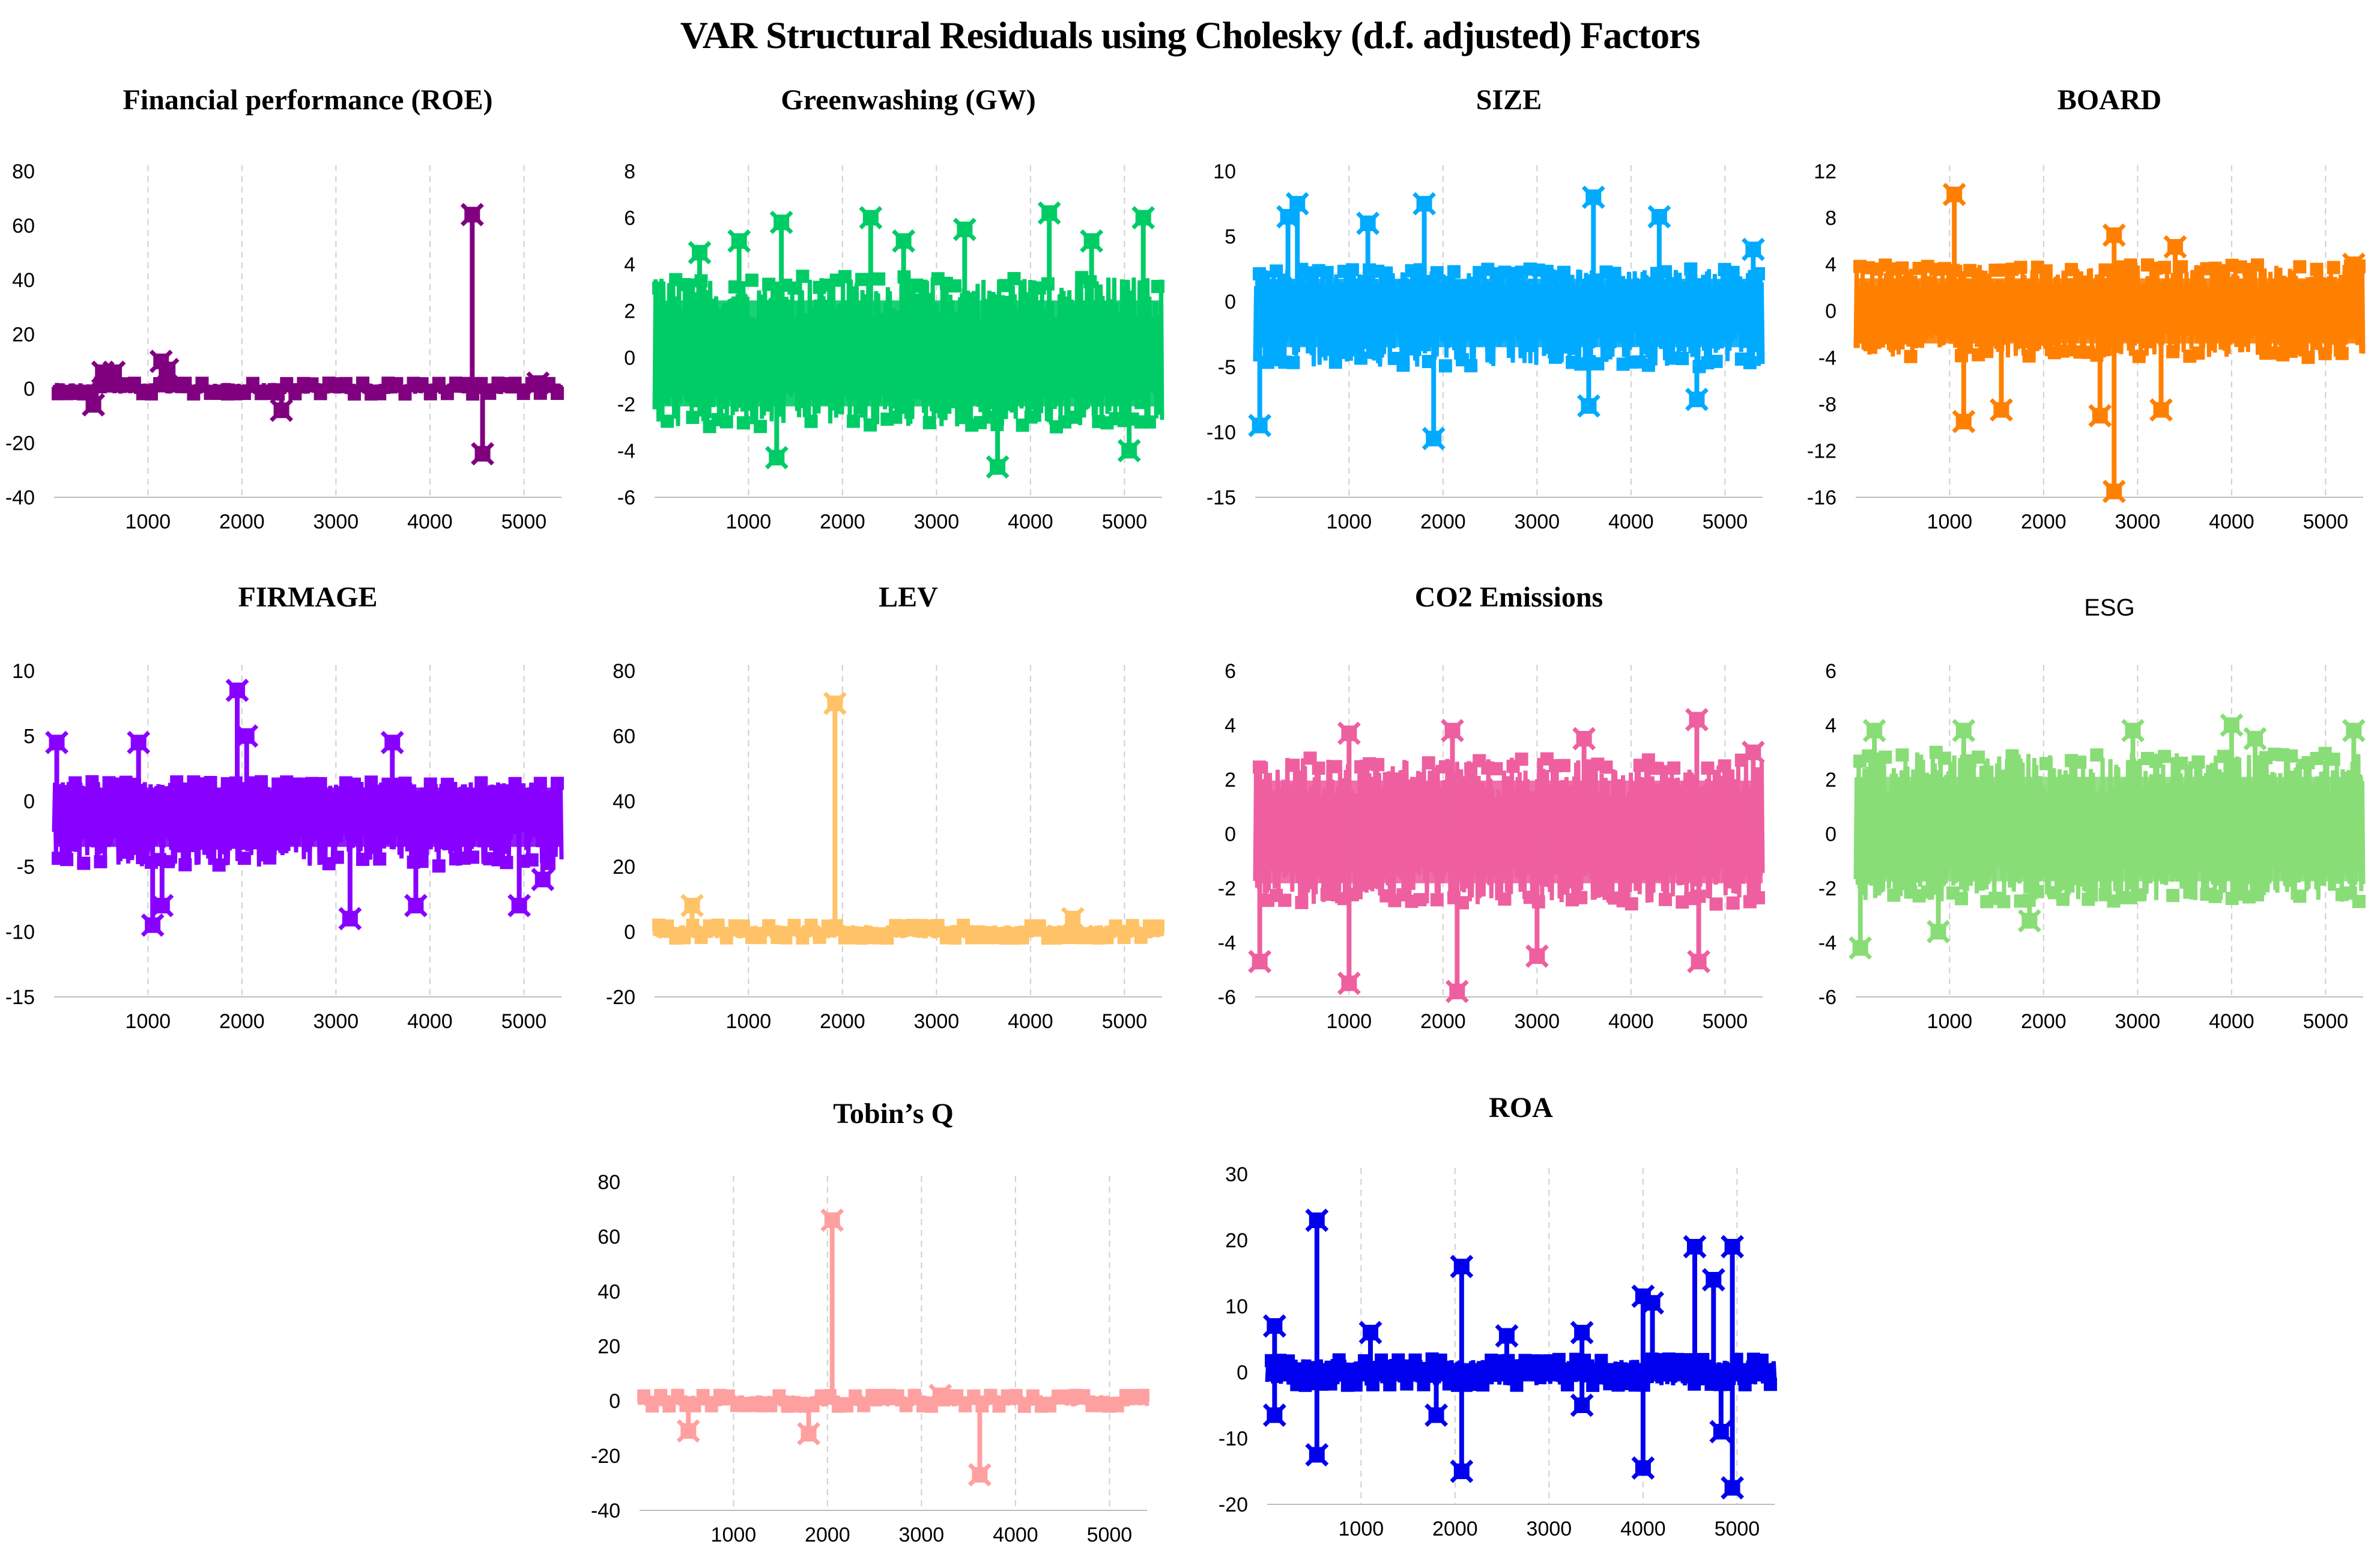 This screenshot has width=2380, height=1565. I want to click on y-tick-label: -40, so click(20, 497).